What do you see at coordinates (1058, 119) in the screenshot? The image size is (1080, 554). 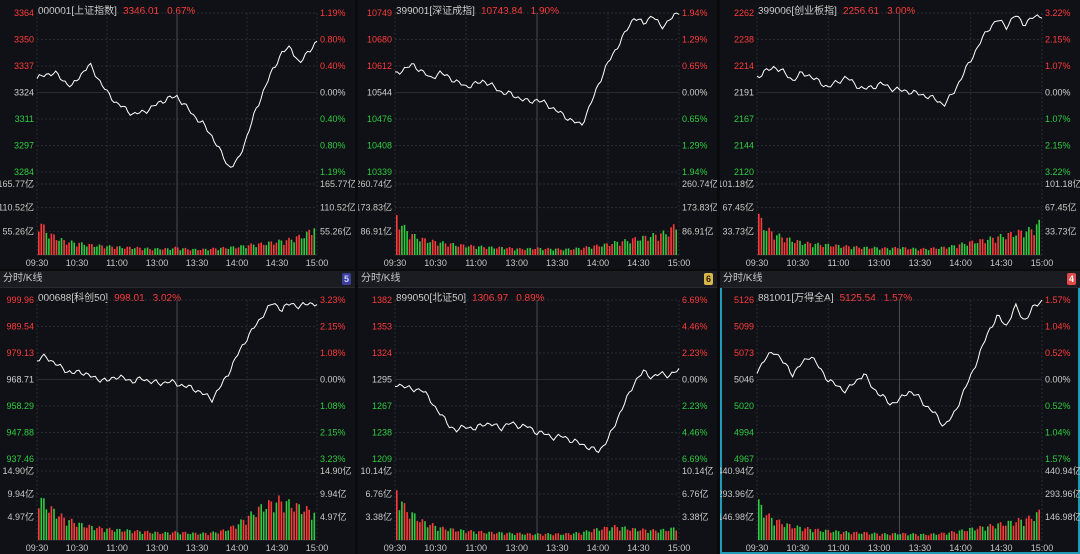 I see `pct-axis-label: 1.07%` at bounding box center [1058, 119].